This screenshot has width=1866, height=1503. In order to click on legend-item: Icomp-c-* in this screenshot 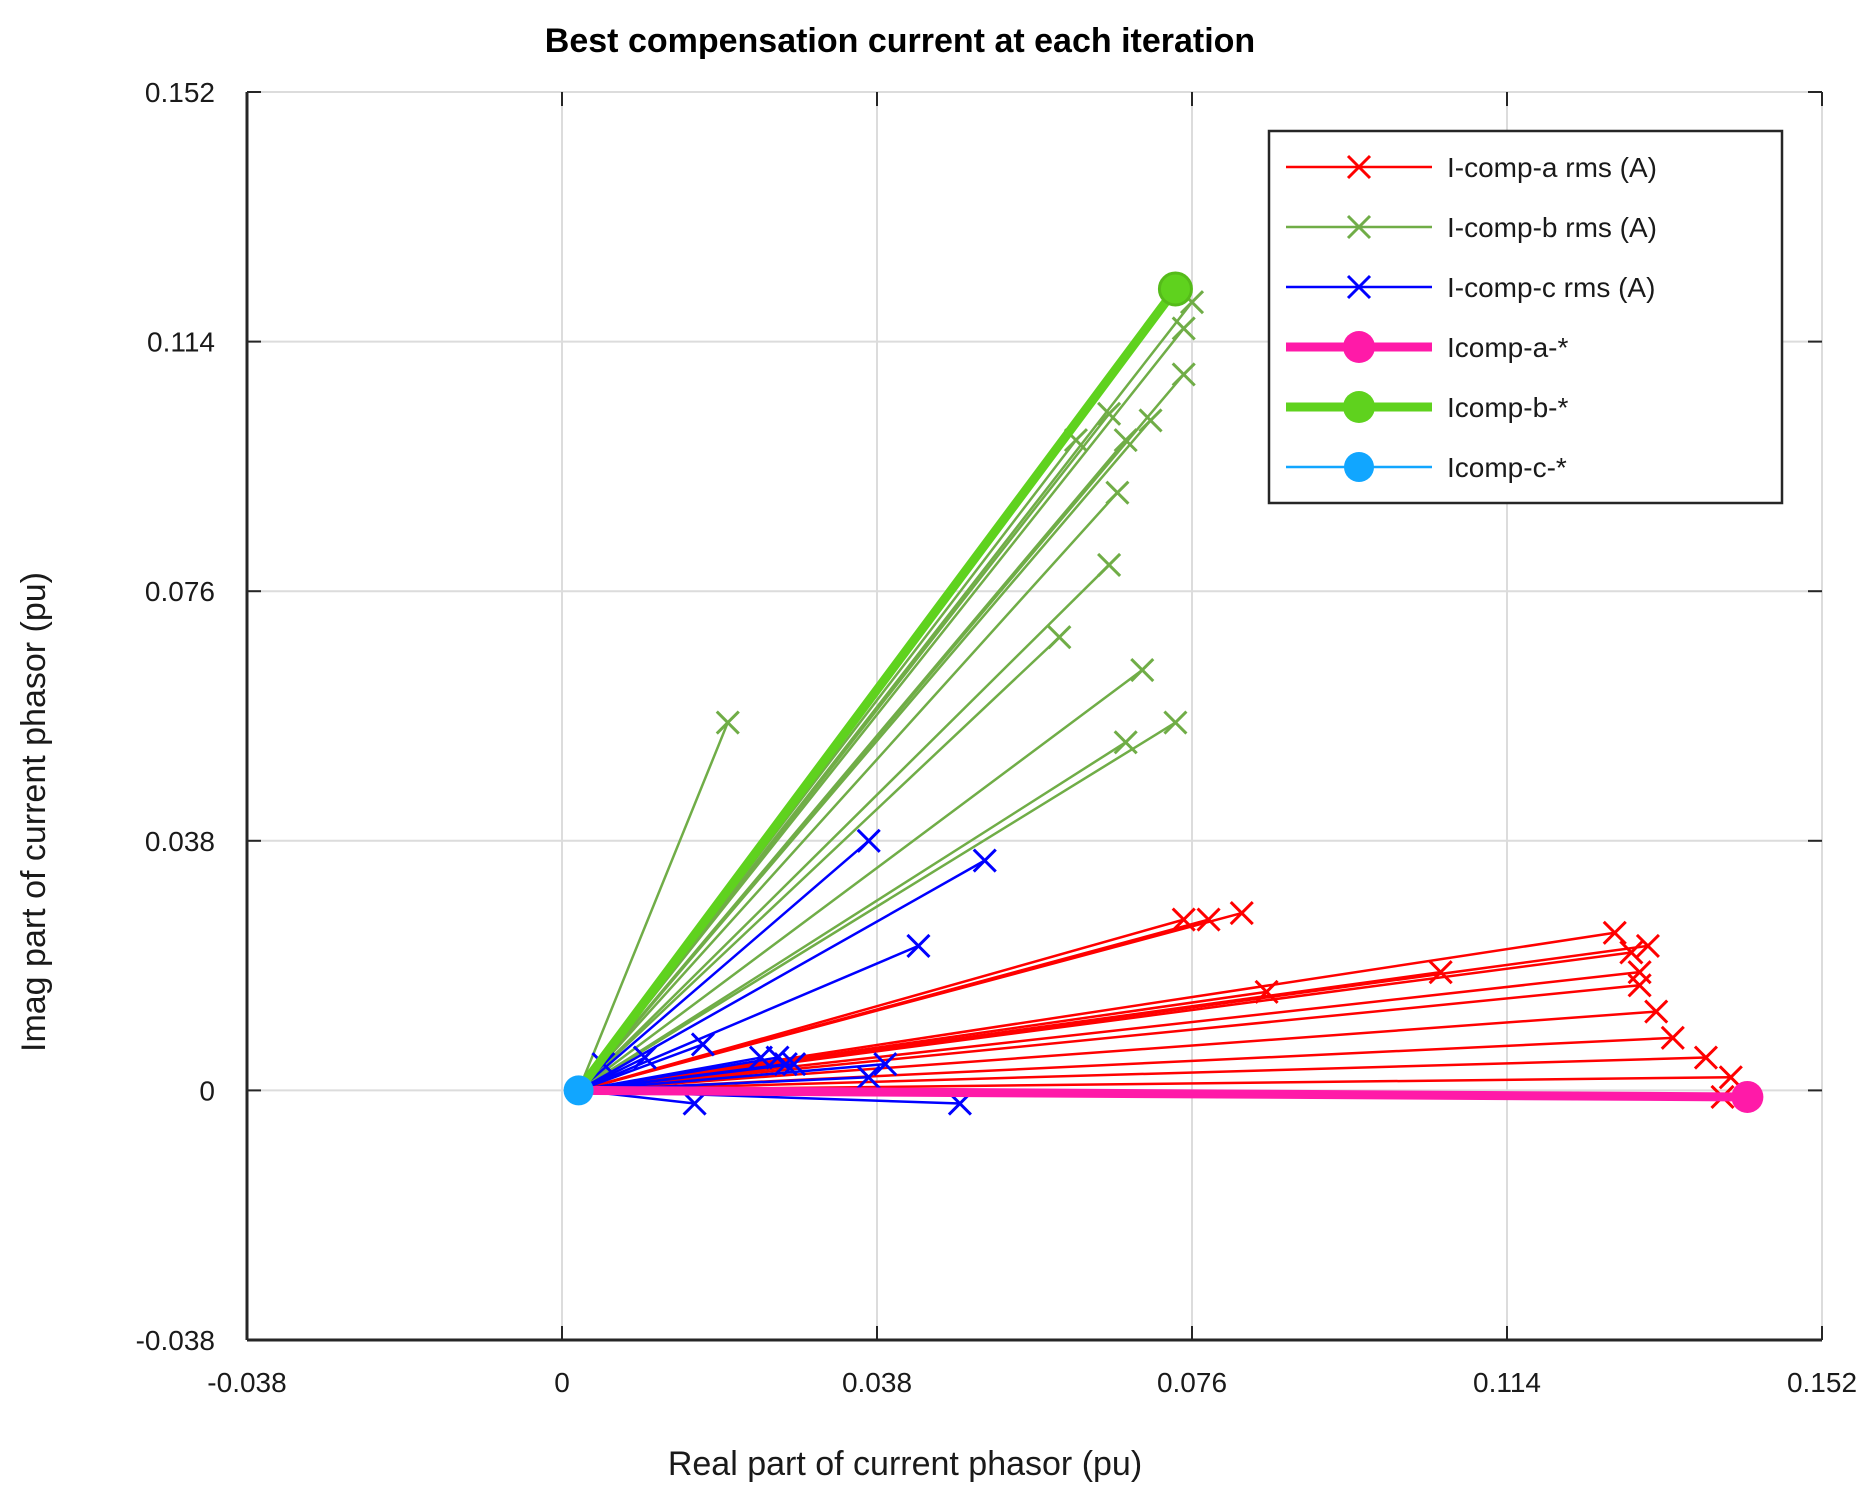, I will do `click(1426, 467)`.